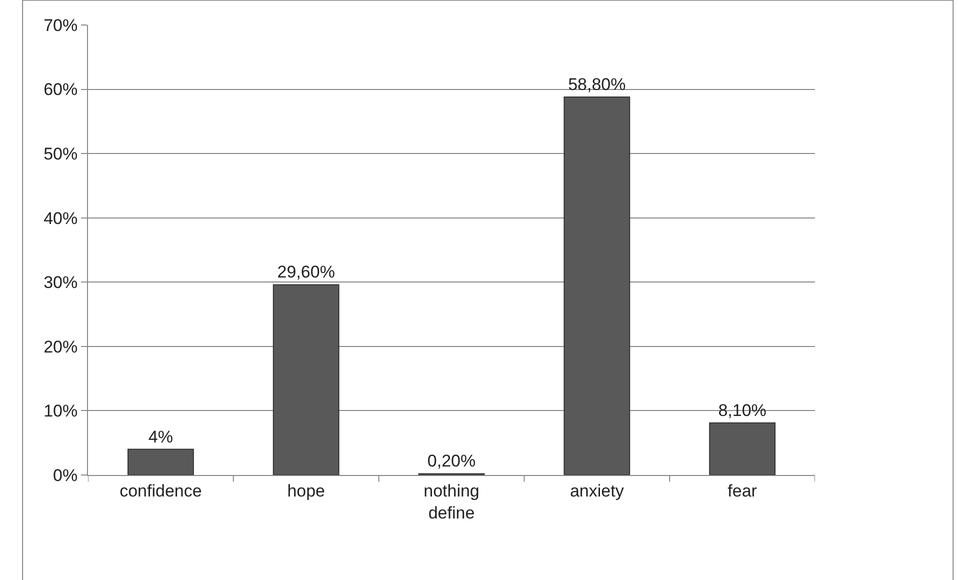 The width and height of the screenshot is (958, 580). Describe the element at coordinates (452, 501) in the screenshot. I see `x-tick-label: nothing define` at that location.